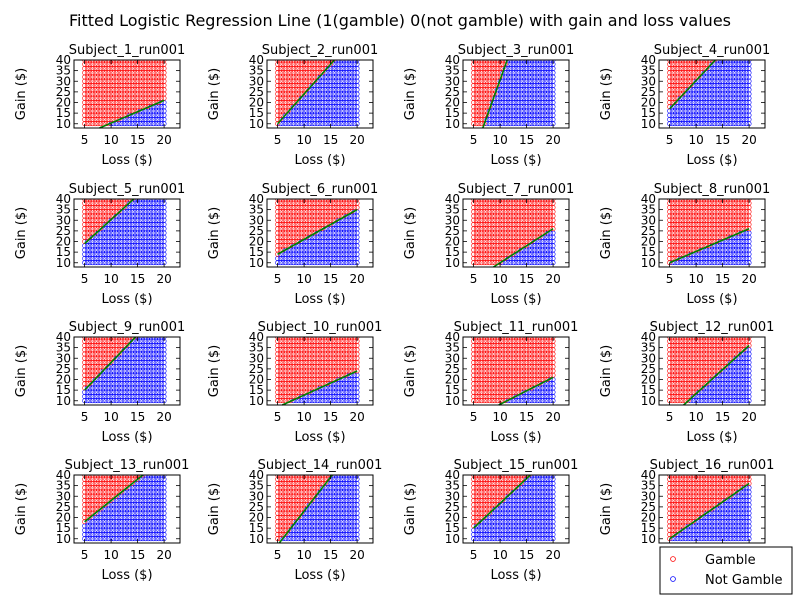  I want to click on y-tick-label: 20, so click(648, 242).